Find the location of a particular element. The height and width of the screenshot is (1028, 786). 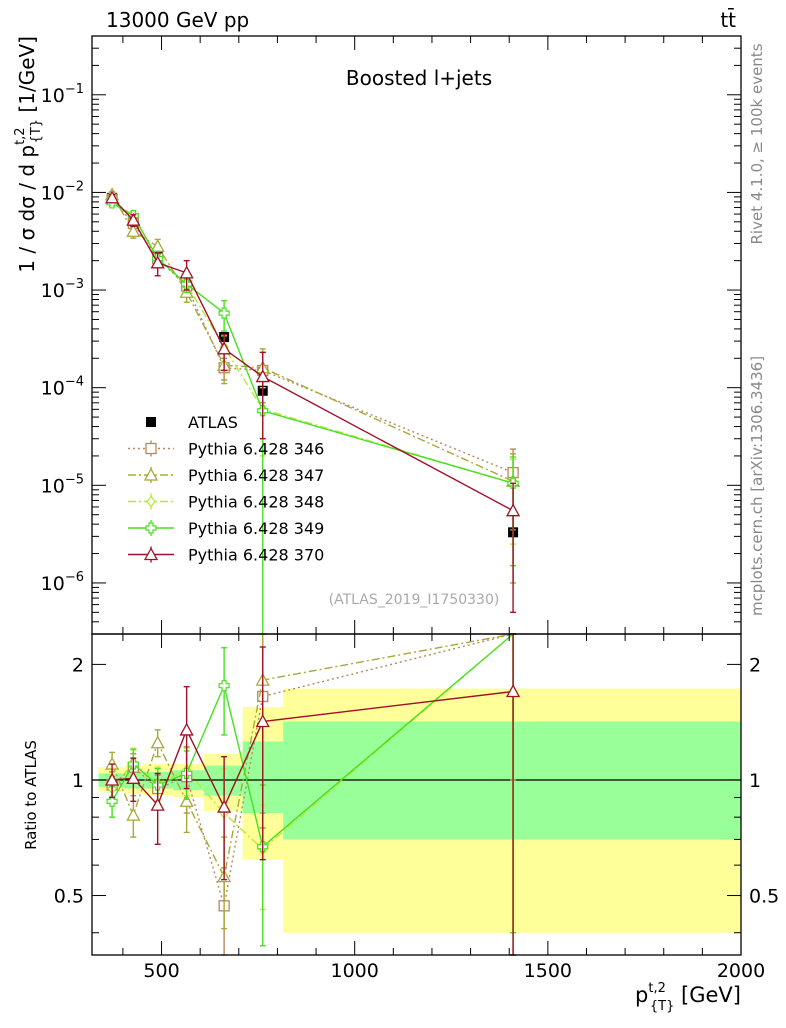

x-tick-label: 500 is located at coordinates (161, 971).